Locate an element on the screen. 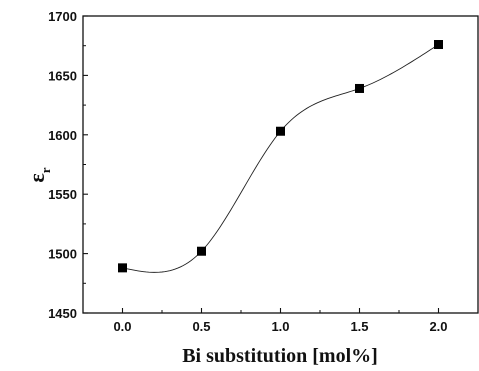  svg-text: εr is located at coordinates (38, 174).